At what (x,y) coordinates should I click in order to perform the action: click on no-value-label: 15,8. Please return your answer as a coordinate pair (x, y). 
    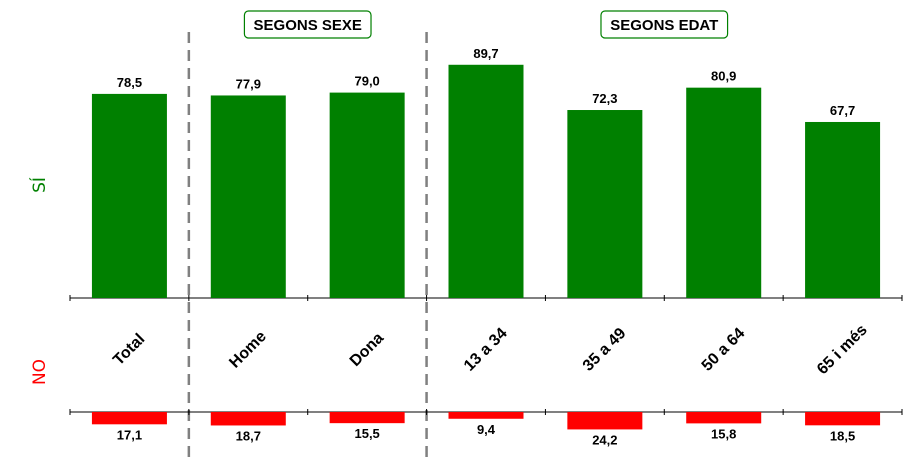
    Looking at the image, I should click on (723, 433).